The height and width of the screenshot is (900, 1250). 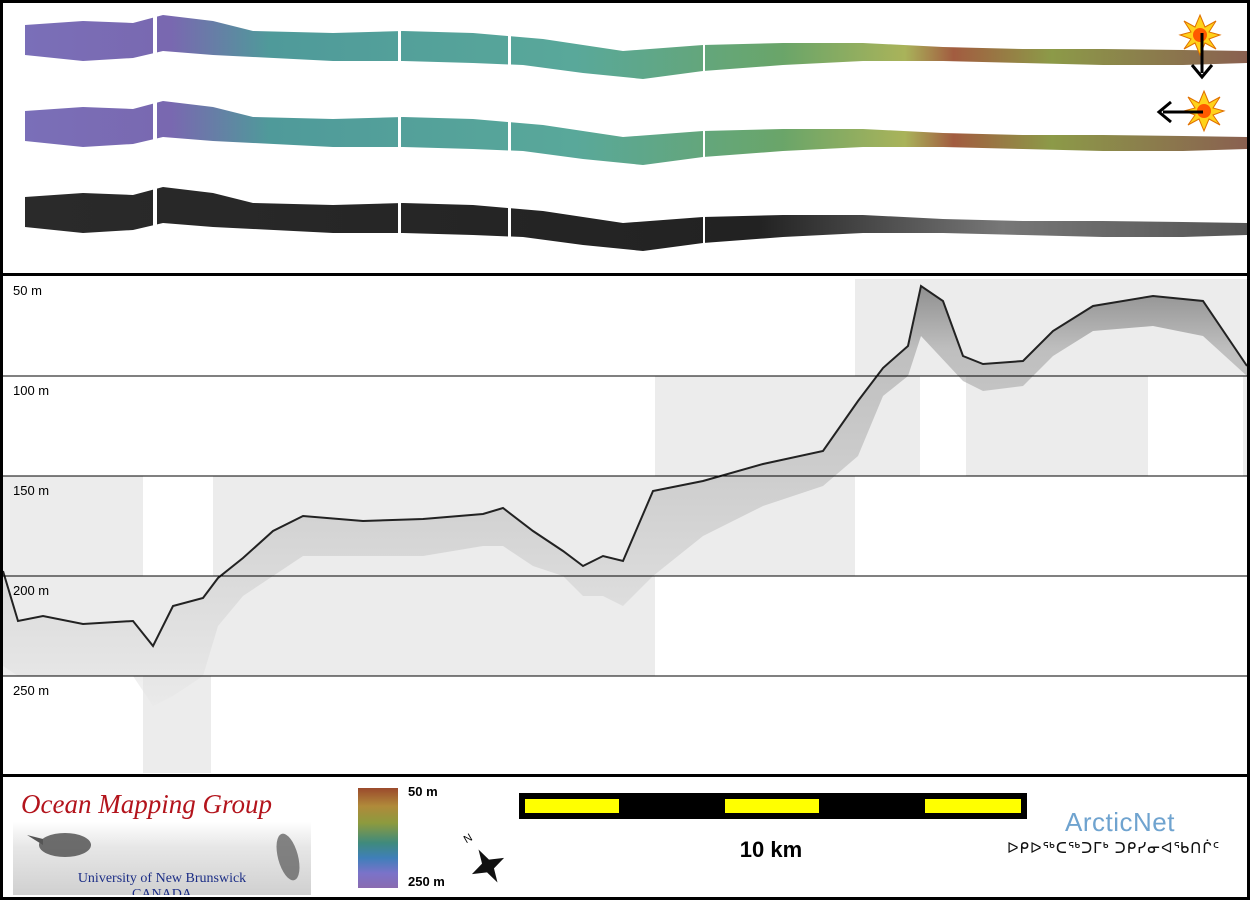 What do you see at coordinates (636, 219) in the screenshot?
I see `backscatter-strip` at bounding box center [636, 219].